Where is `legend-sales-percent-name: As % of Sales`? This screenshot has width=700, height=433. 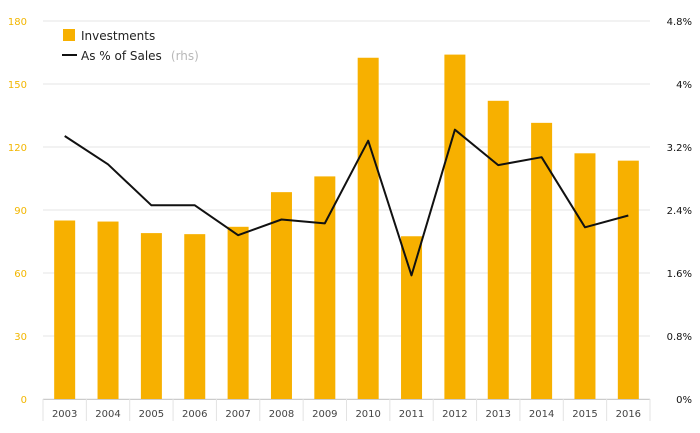 legend-sales-percent-name: As % of Sales is located at coordinates (121, 56).